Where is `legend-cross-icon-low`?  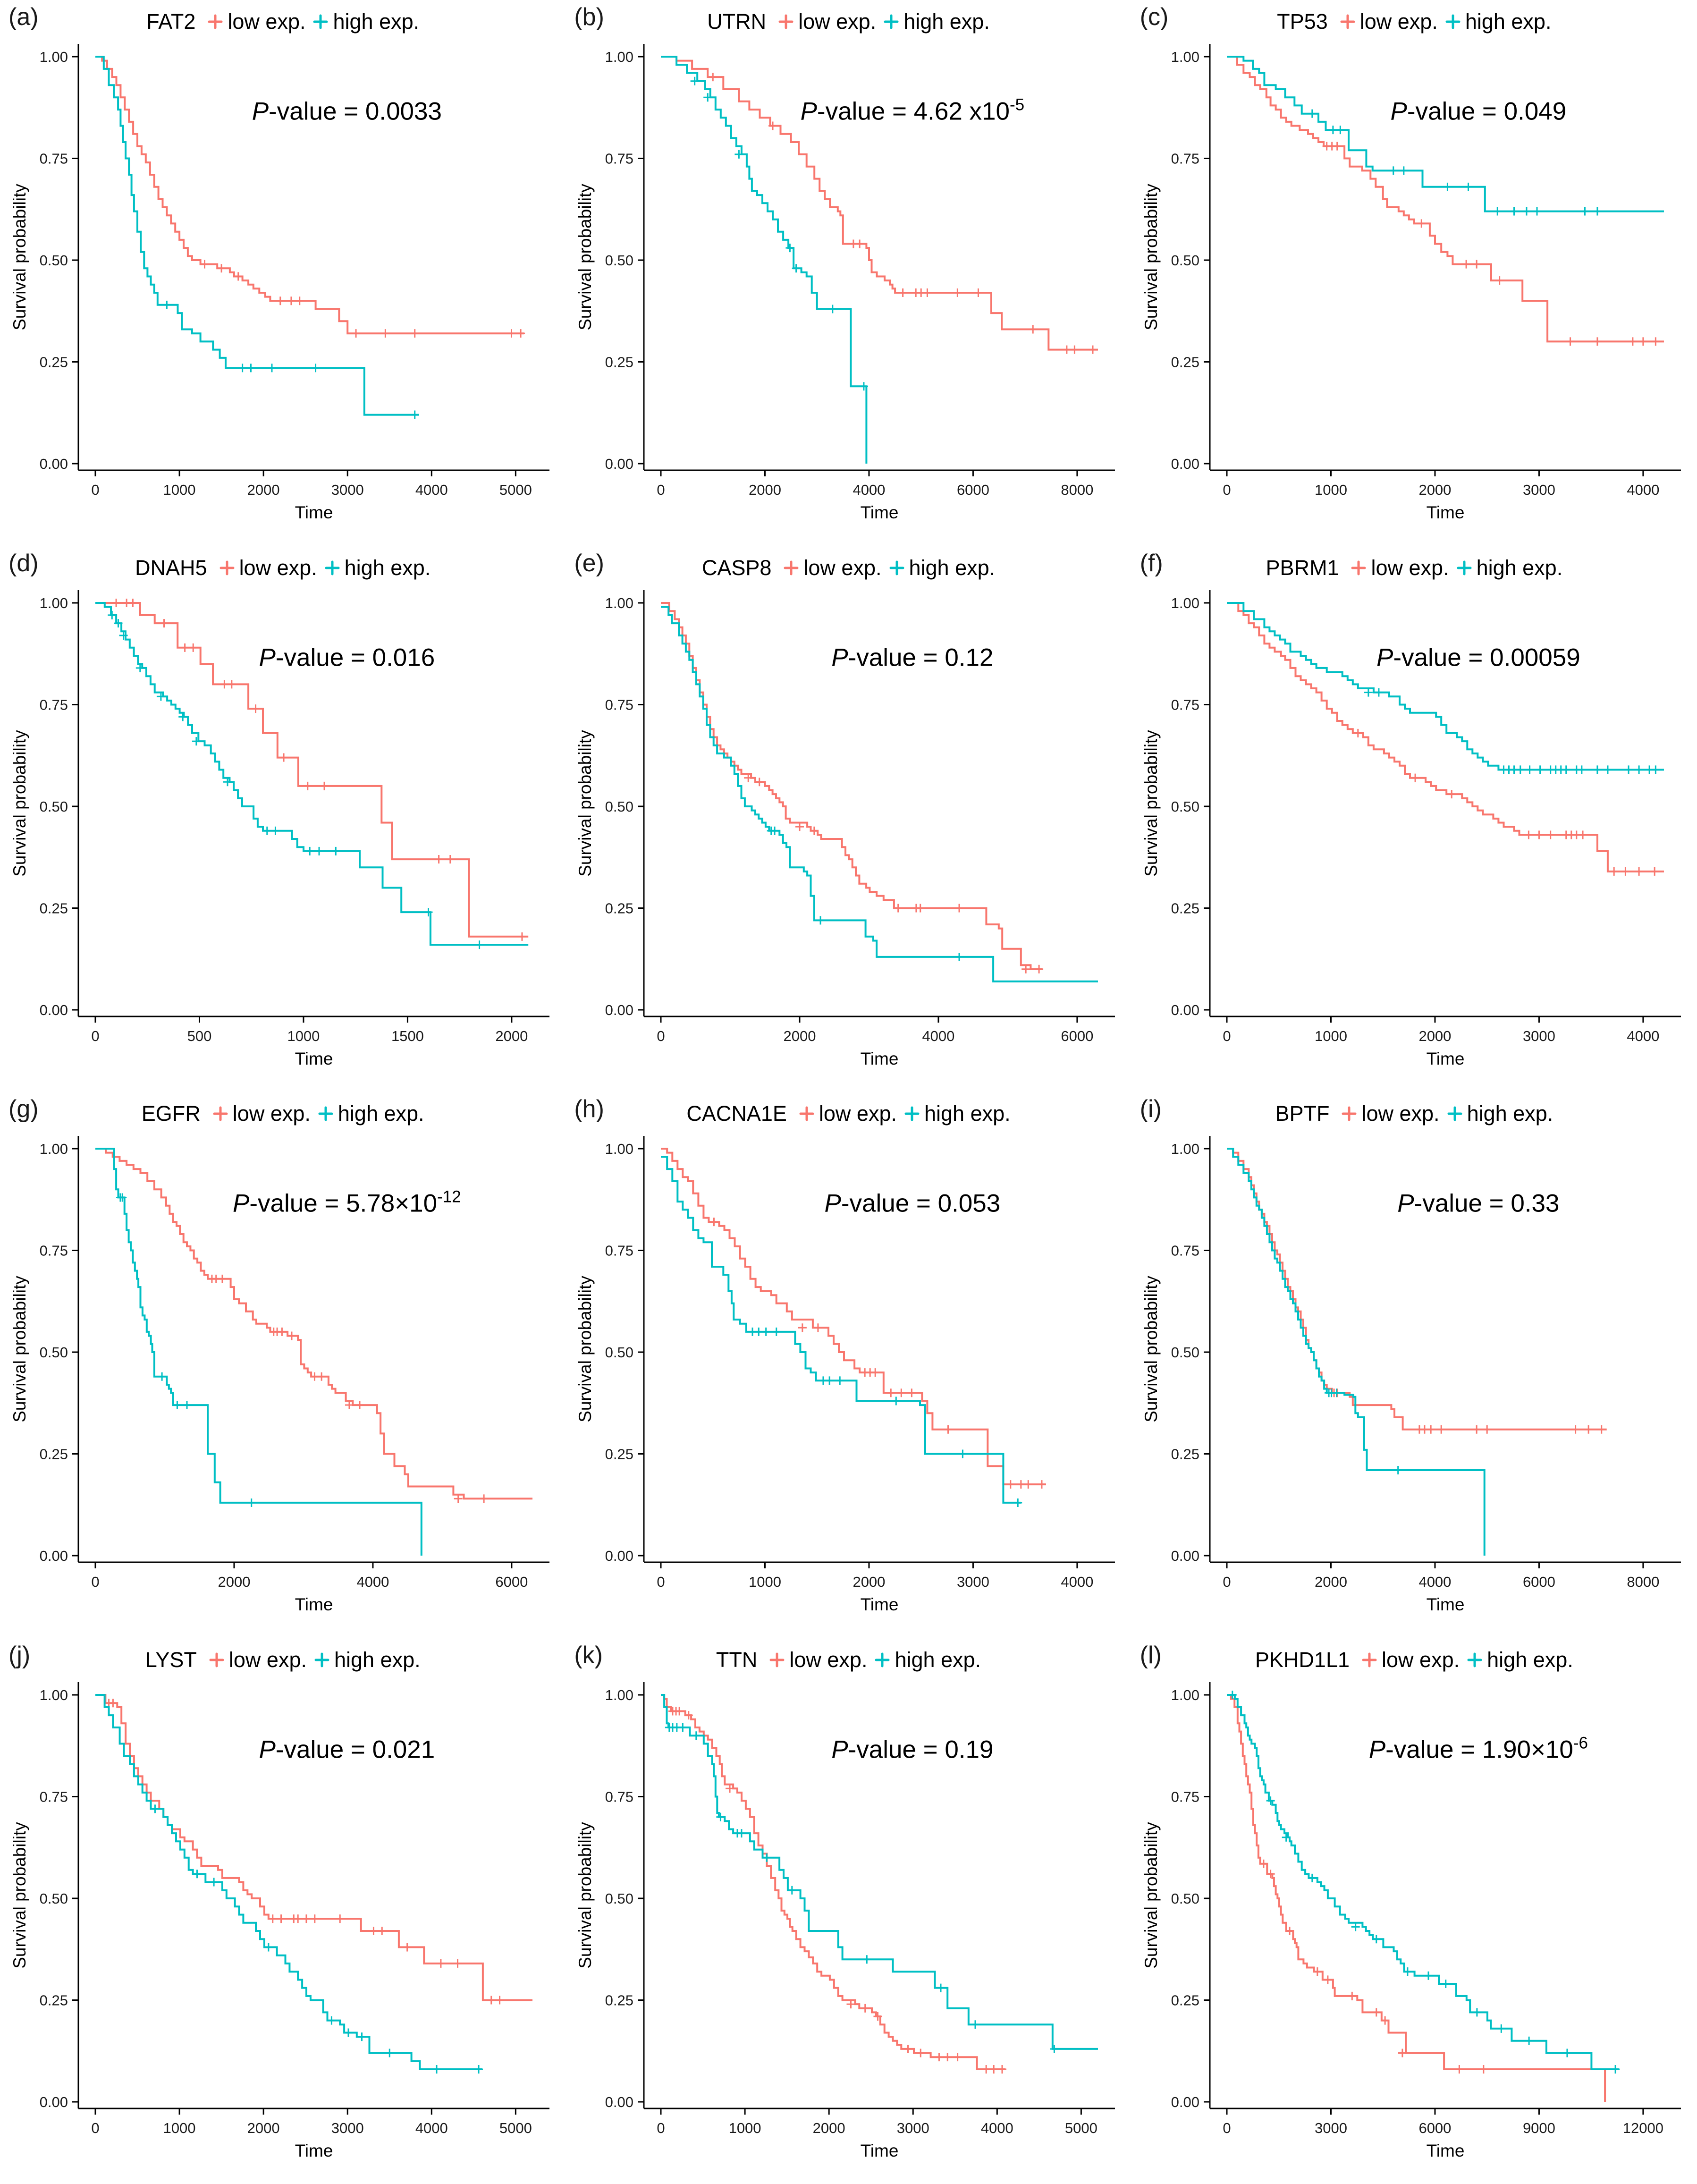 legend-cross-icon-low is located at coordinates (1358, 567).